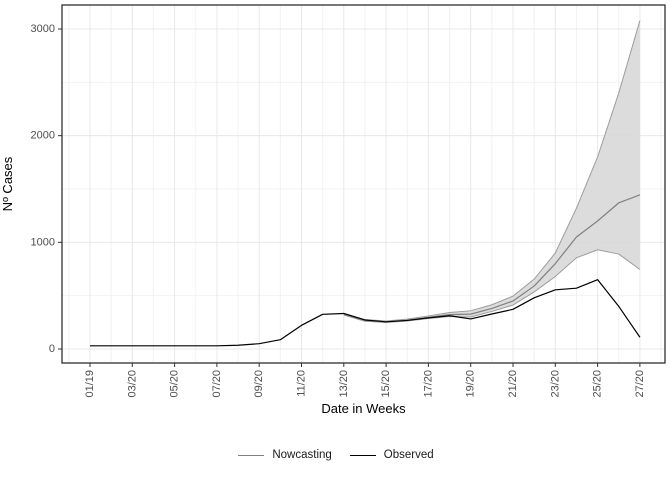 This screenshot has width=672, height=480. Describe the element at coordinates (43, 136) in the screenshot. I see `svg-text: 2000` at that location.